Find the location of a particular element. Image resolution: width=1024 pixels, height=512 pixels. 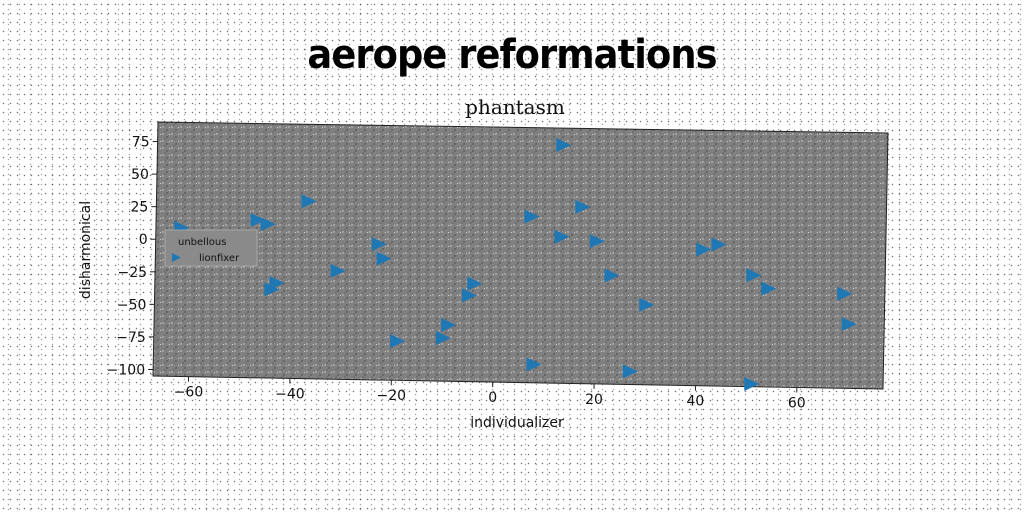

y-tick-label: −75 is located at coordinates (131, 338).